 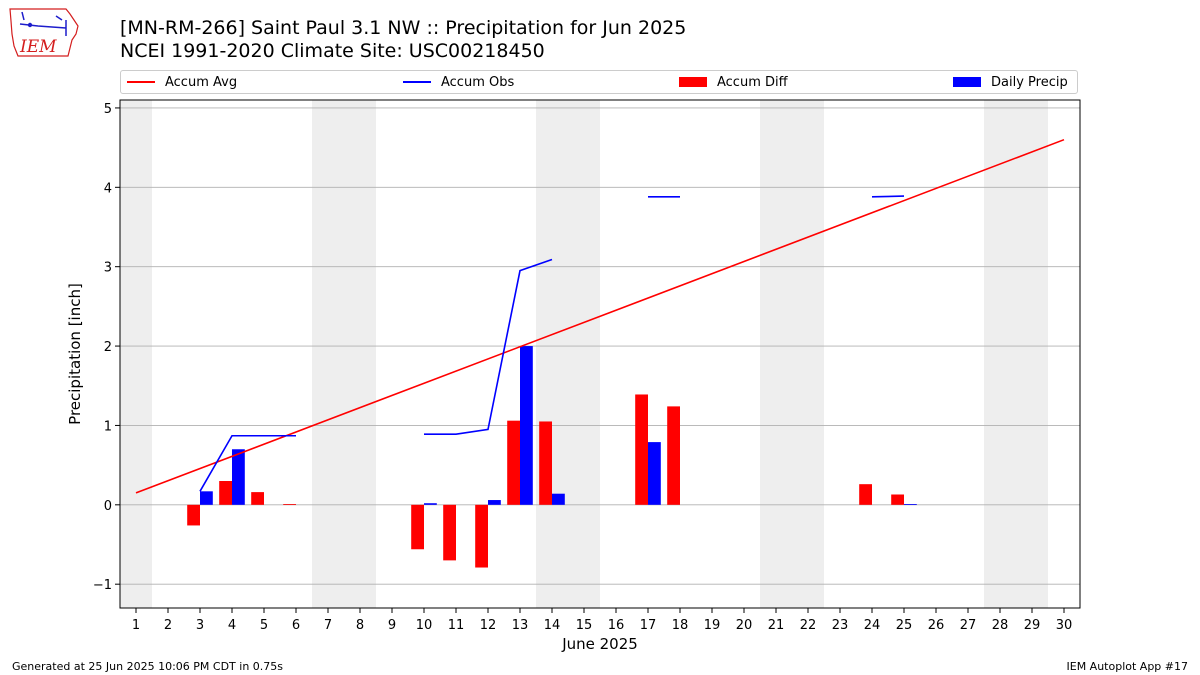 What do you see at coordinates (936, 625) in the screenshot?
I see `x-tick-label: 26` at bounding box center [936, 625].